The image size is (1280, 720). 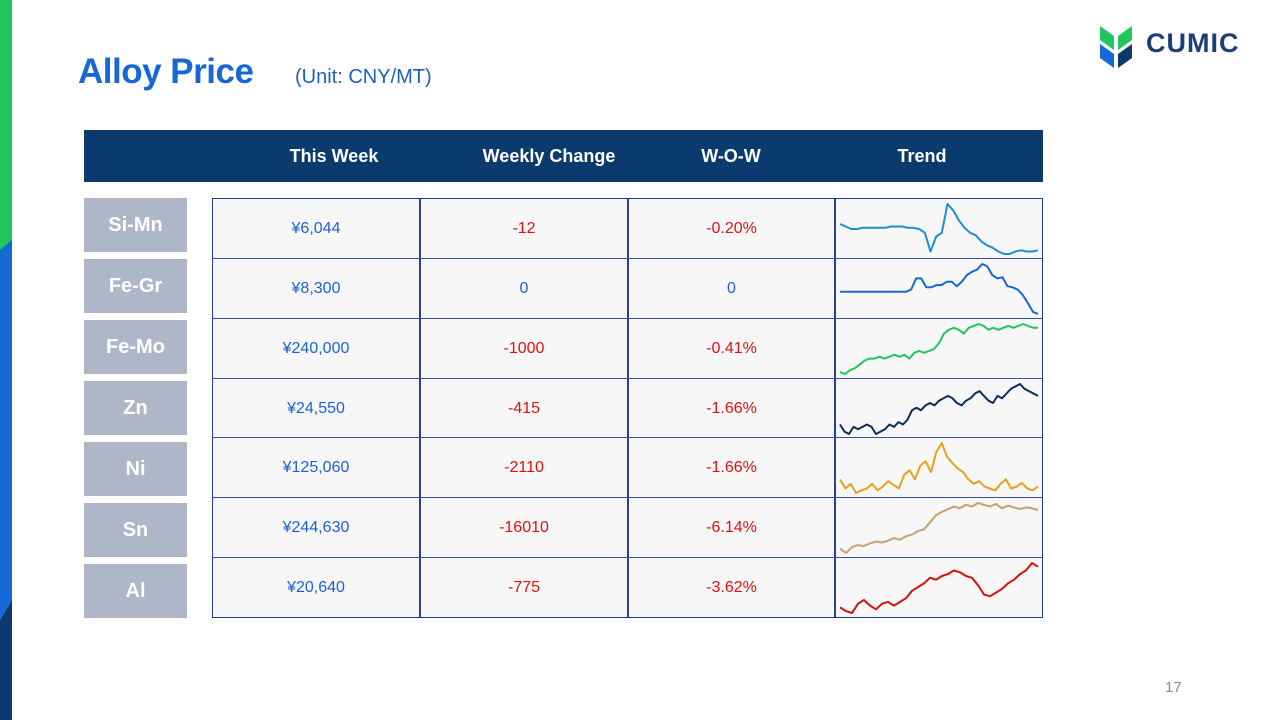 What do you see at coordinates (524, 587) in the screenshot?
I see `change-cell: -775` at bounding box center [524, 587].